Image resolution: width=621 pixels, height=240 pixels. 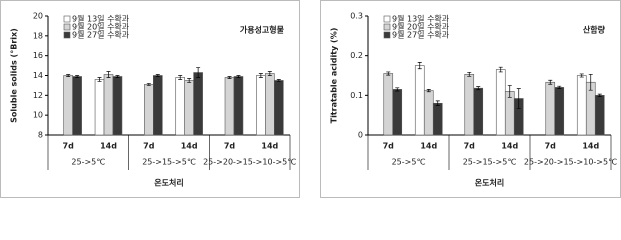 What do you see at coordinates (594, 30) in the screenshot?
I see `annotation: 산함량` at bounding box center [594, 30].